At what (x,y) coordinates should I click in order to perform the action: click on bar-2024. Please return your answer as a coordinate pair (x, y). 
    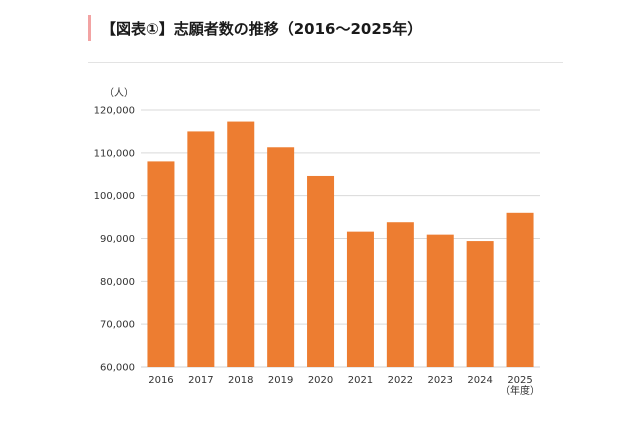
    Looking at the image, I should click on (480, 304).